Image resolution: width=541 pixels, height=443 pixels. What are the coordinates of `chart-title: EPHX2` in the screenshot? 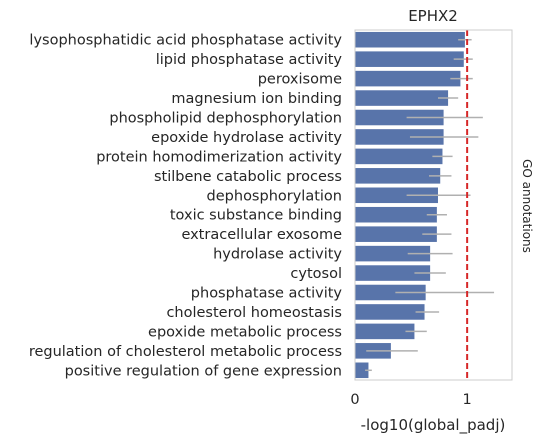 It's located at (433, 16).